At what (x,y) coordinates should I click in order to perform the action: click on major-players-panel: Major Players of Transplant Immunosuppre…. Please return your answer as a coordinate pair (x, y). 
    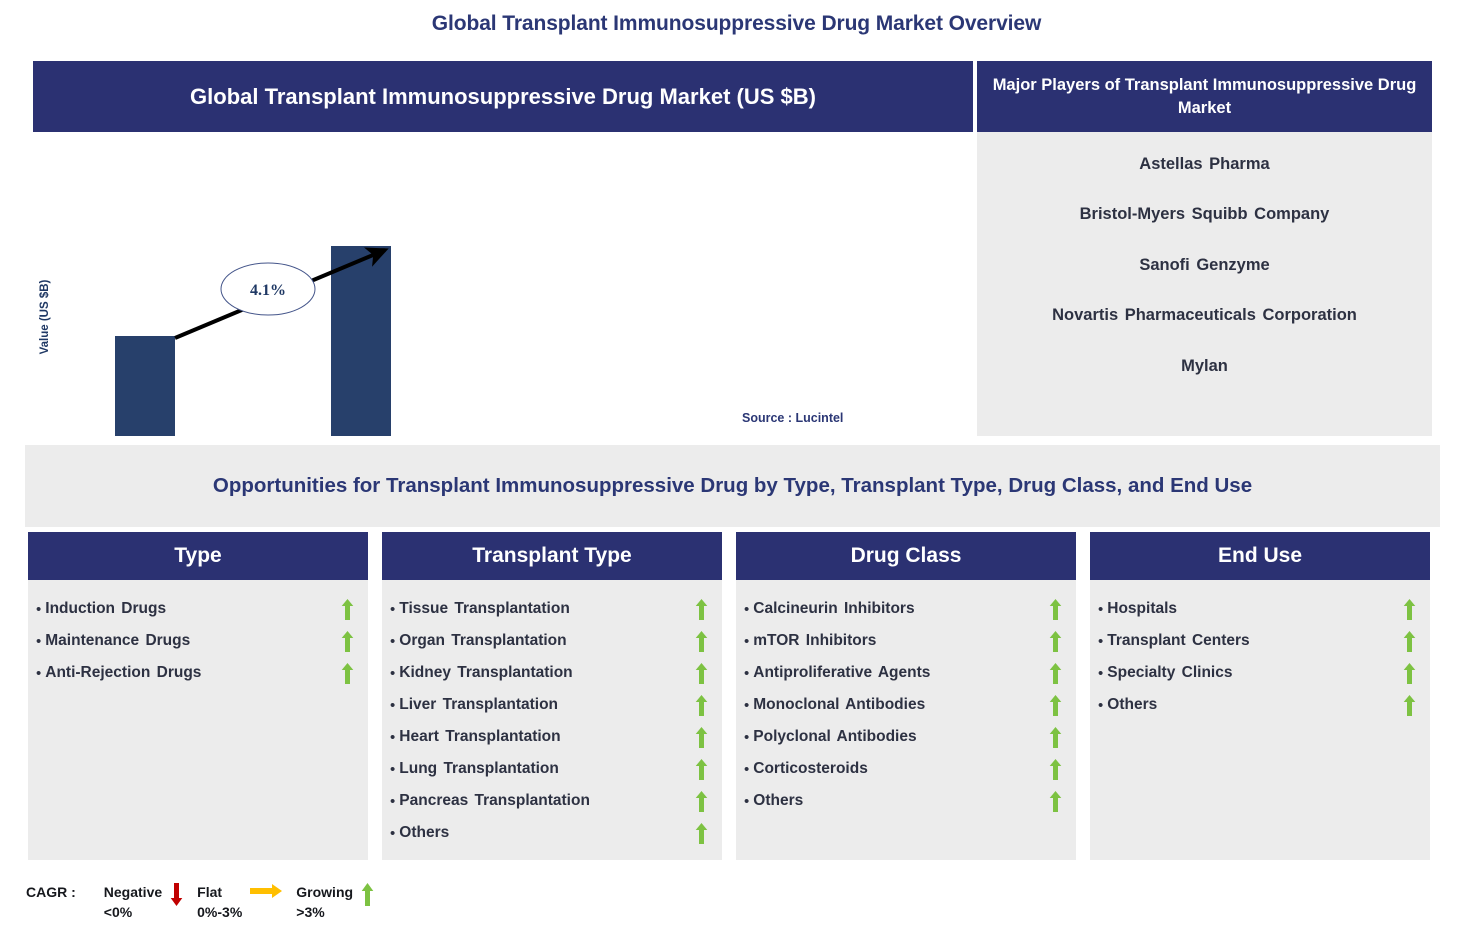
    Looking at the image, I should click on (1204, 248).